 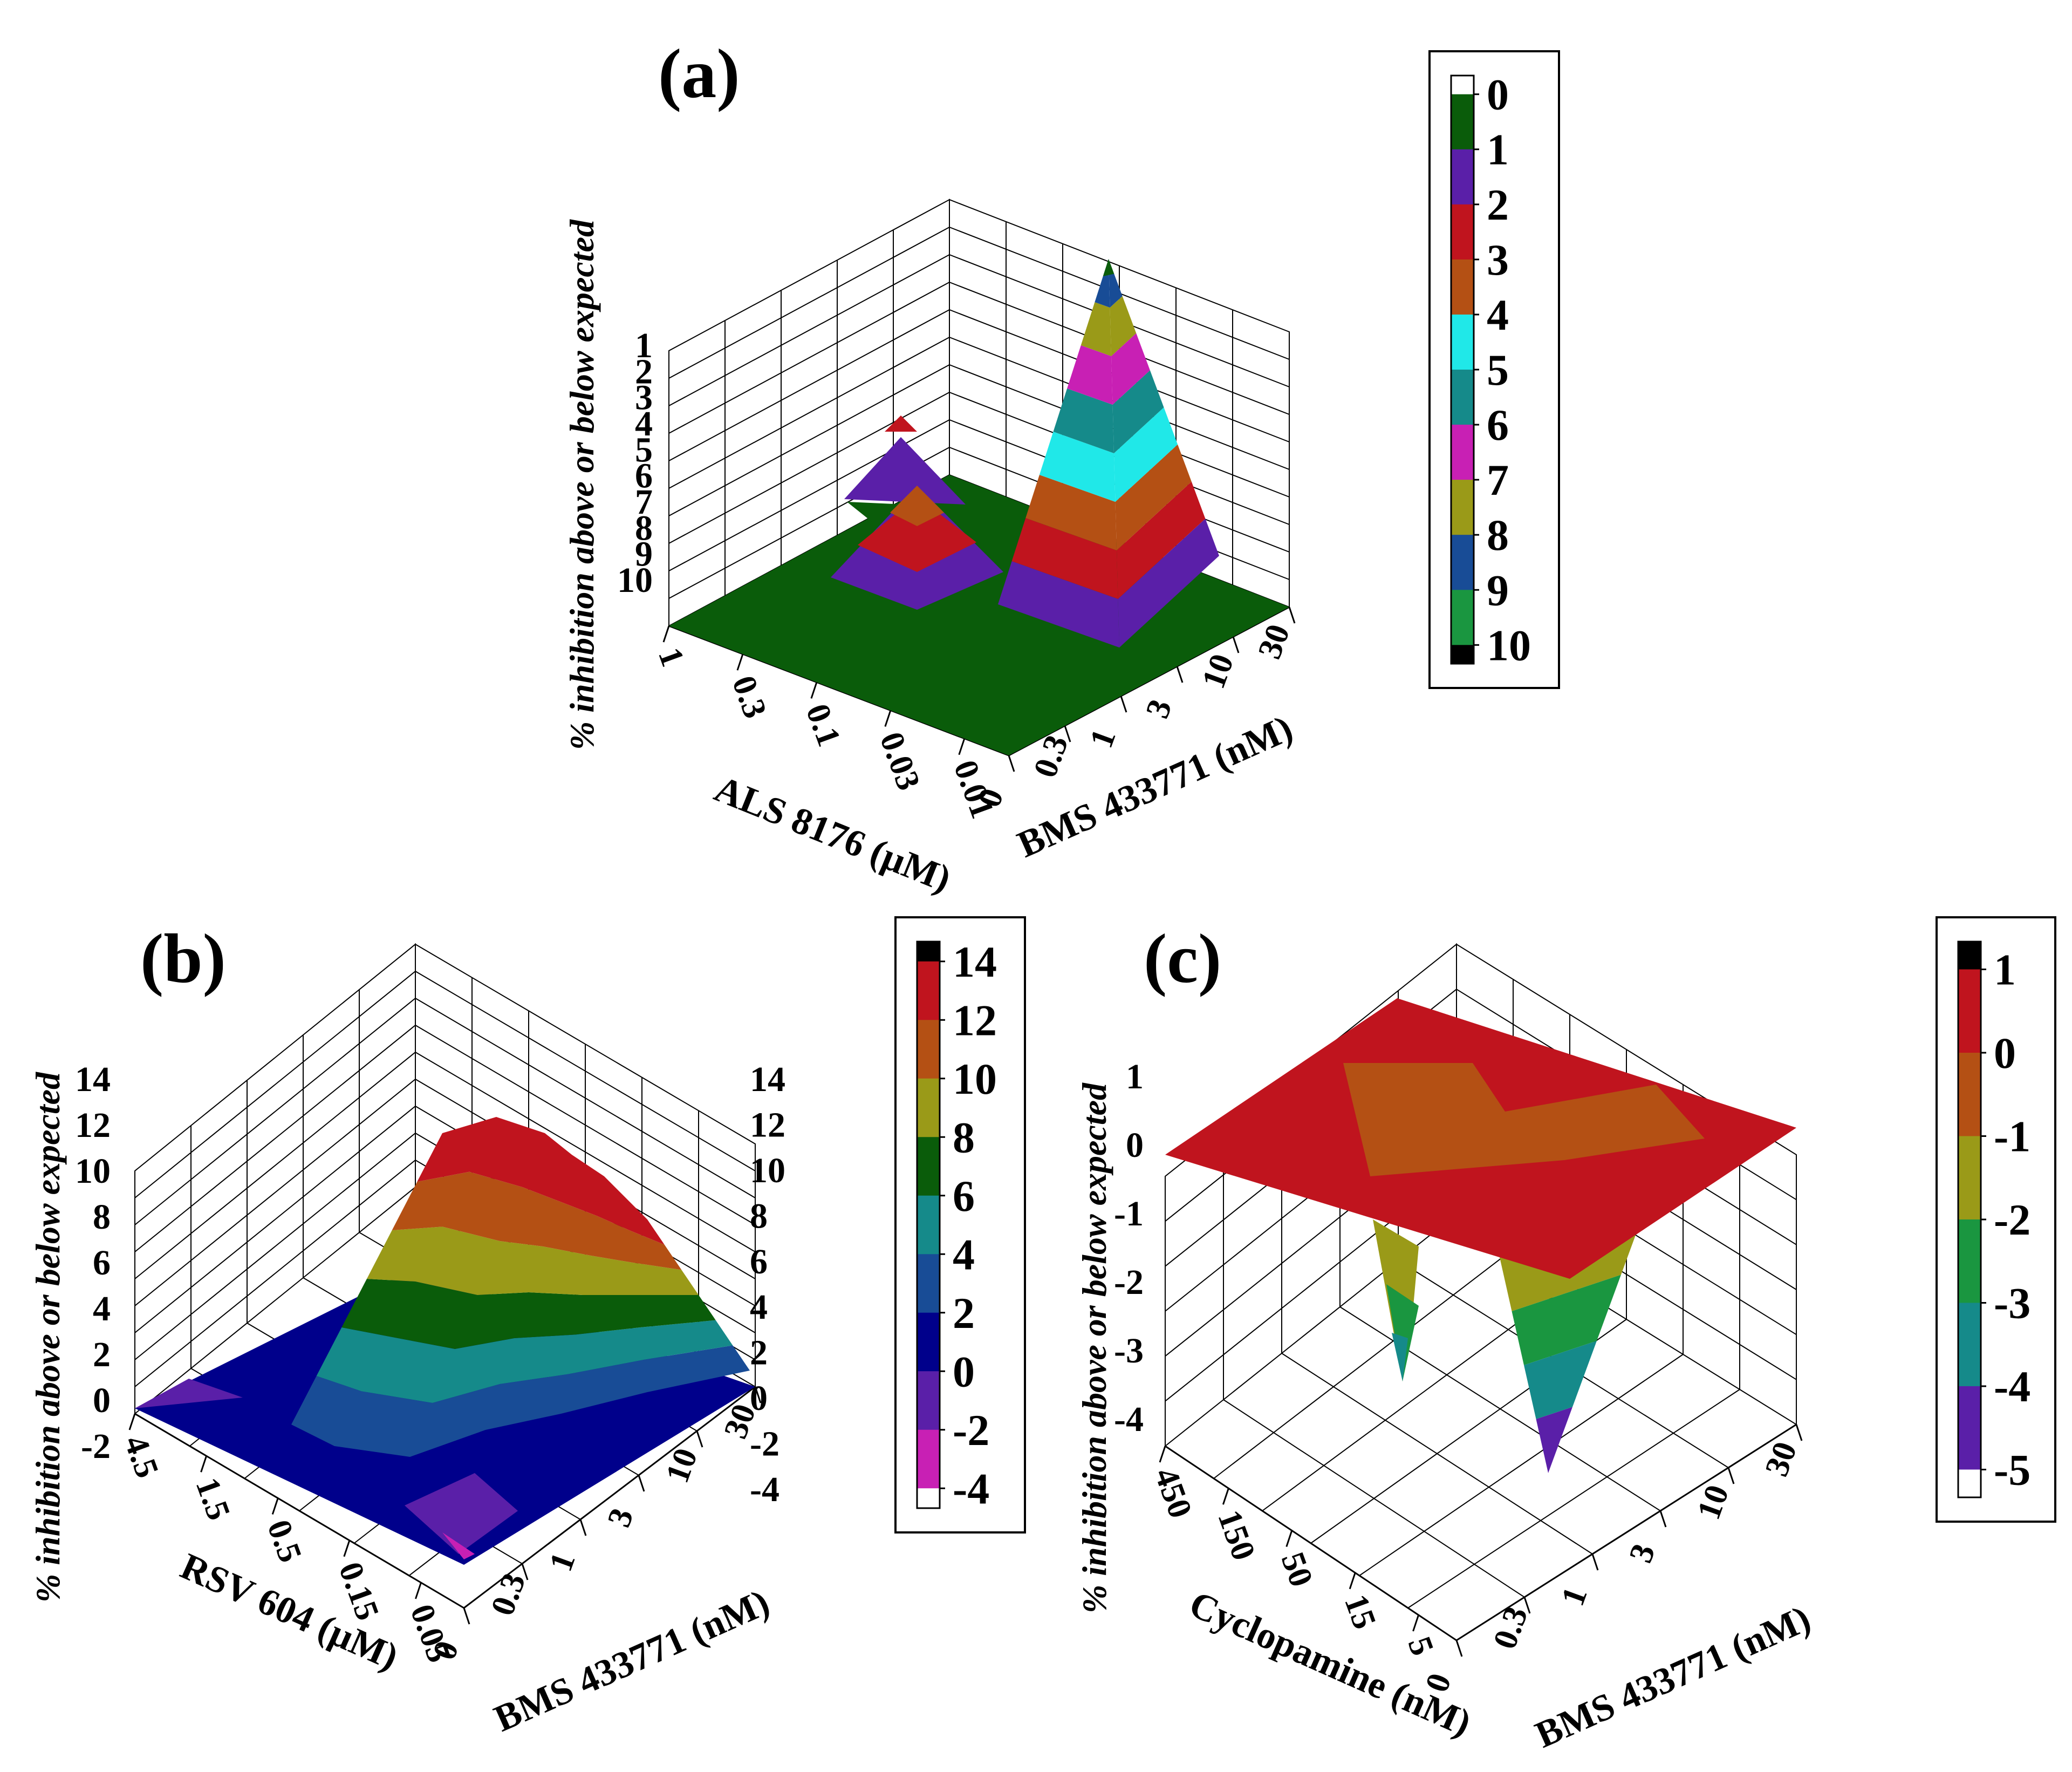 What do you see at coordinates (284, 1541) in the screenshot?
I see `x-tick-label: 0.5` at bounding box center [284, 1541].